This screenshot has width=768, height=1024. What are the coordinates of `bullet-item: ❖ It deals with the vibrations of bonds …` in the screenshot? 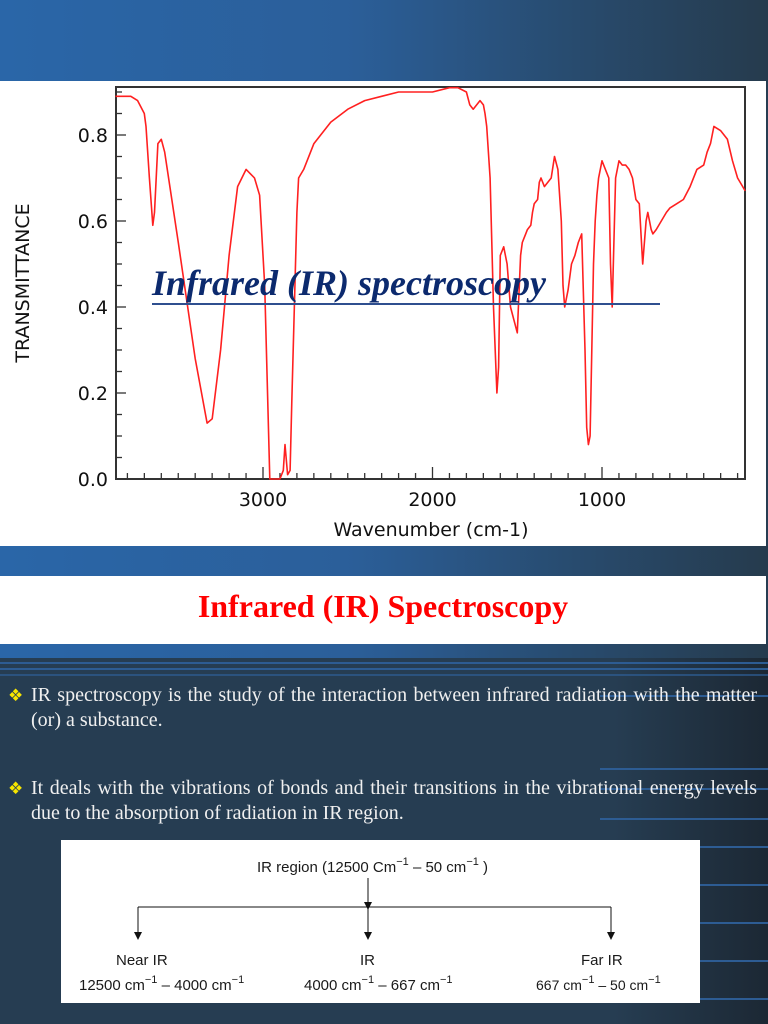 It's located at (382, 801).